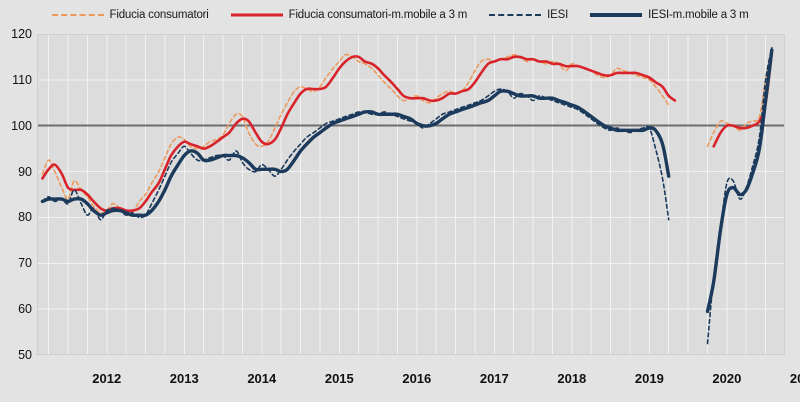 This screenshot has height=402, width=800. I want to click on x-tick-label: 2015, so click(339, 378).